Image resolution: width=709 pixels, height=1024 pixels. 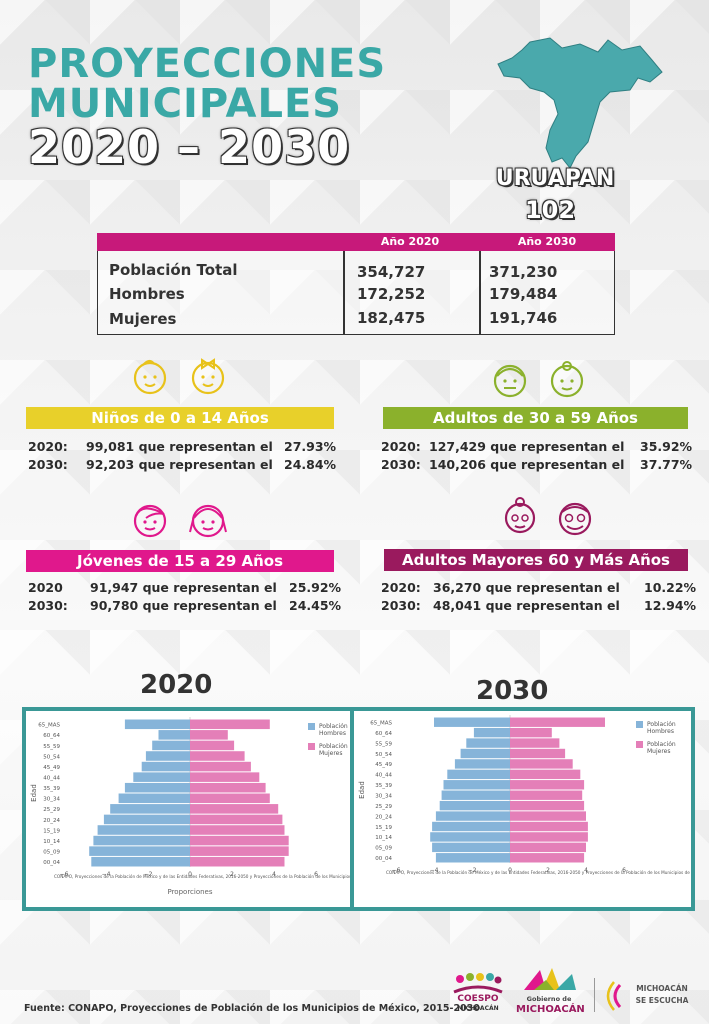 I want to click on charts-divider, so click(x=352, y=809).